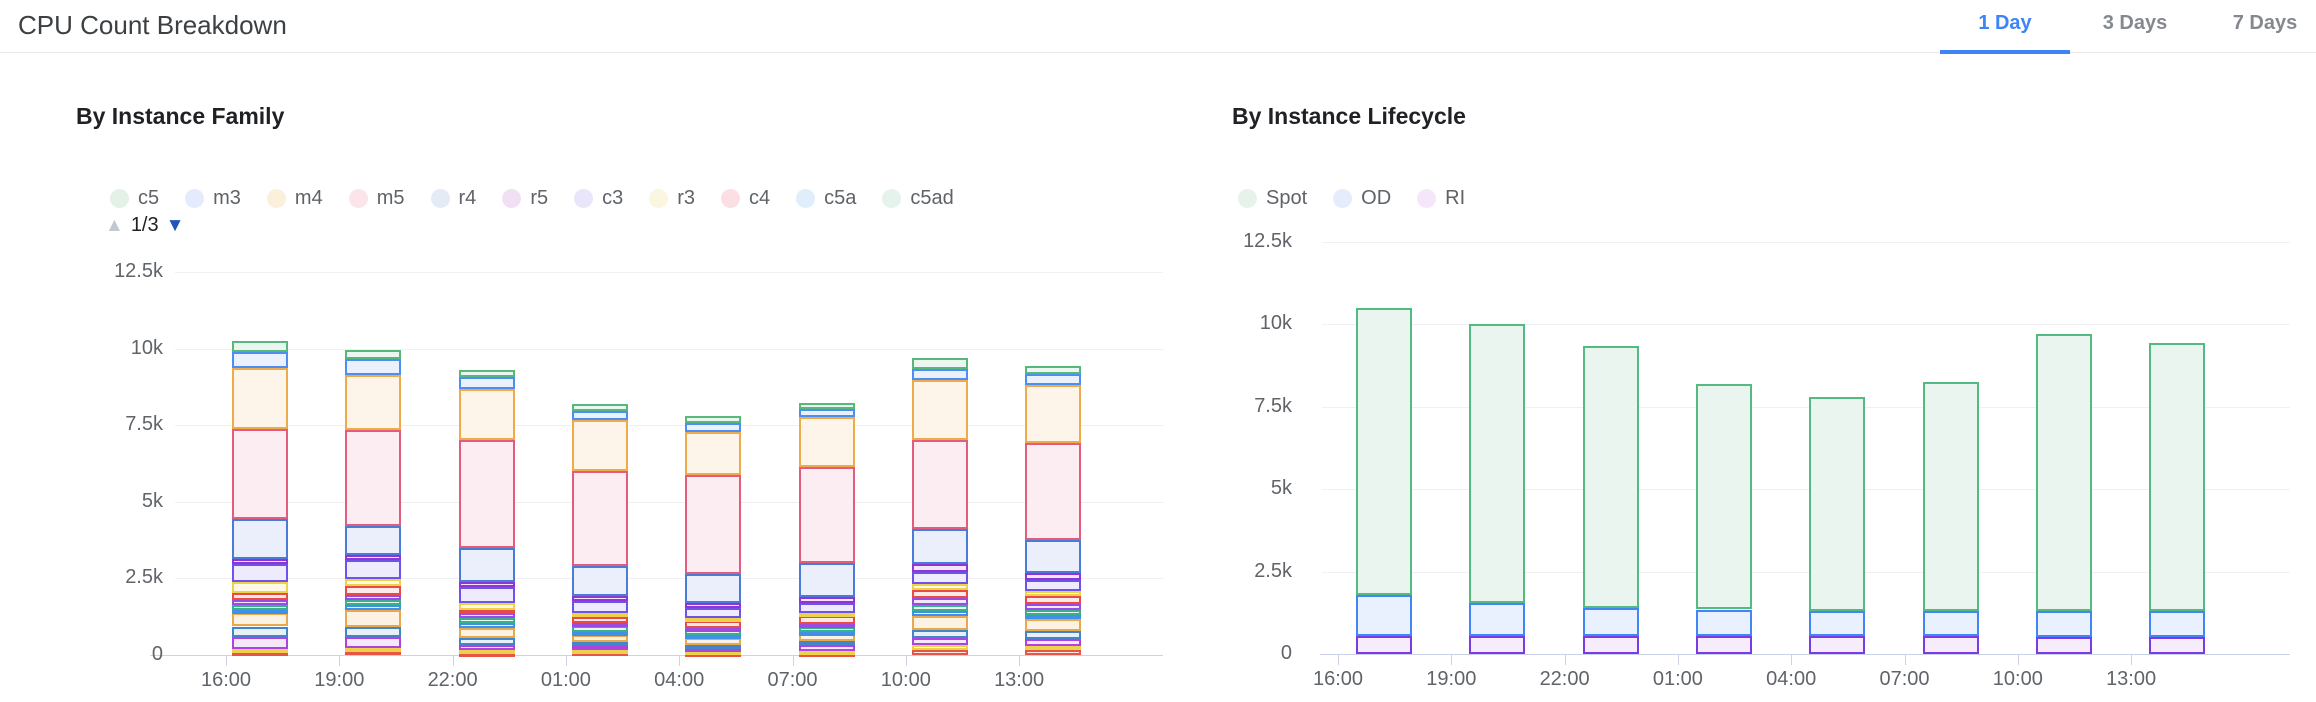  I want to click on legend-item-c5: c5, so click(134, 198).